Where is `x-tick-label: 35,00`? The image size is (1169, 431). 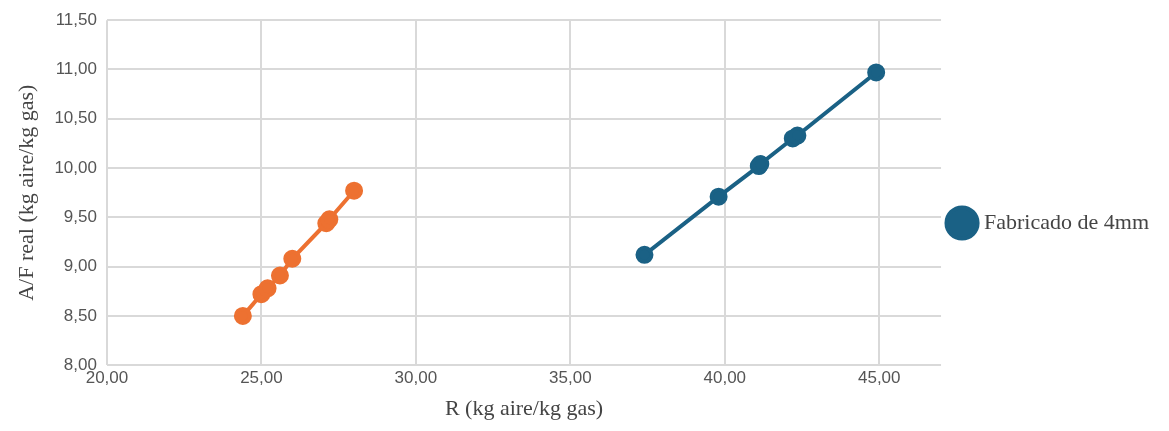
x-tick-label: 35,00 is located at coordinates (570, 378).